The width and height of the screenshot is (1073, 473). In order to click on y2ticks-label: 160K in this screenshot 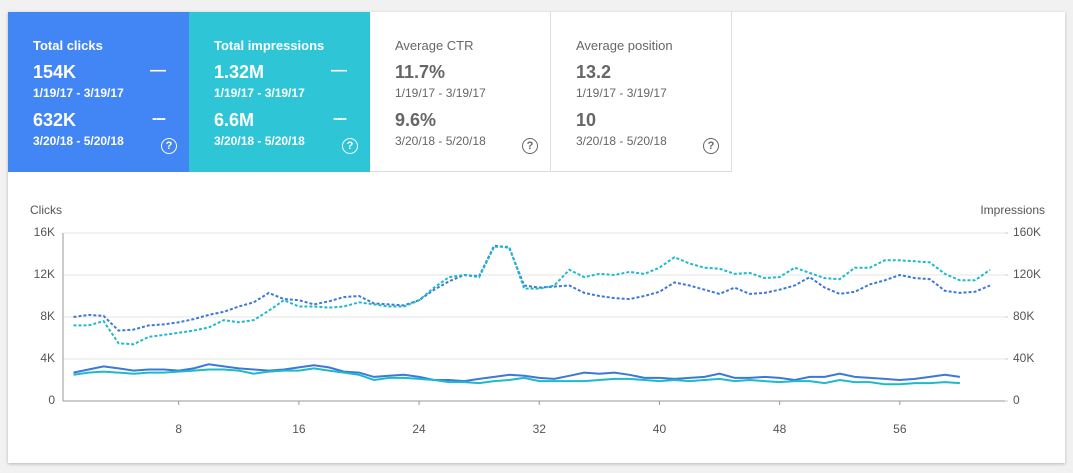, I will do `click(1027, 232)`.